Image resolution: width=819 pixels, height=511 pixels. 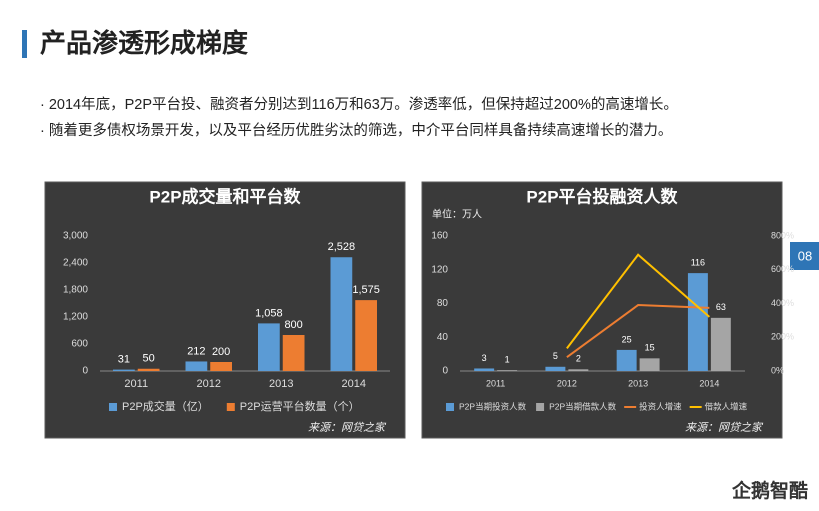 What do you see at coordinates (721, 307) in the screenshot?
I see `data-label: 63` at bounding box center [721, 307].